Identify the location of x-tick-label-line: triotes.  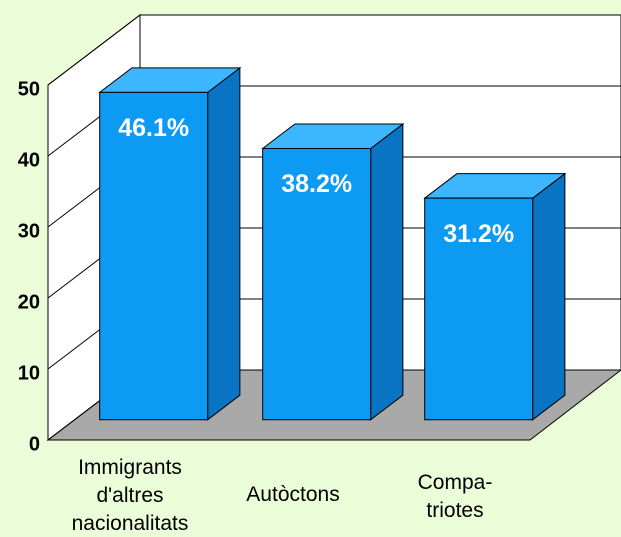
(454, 510).